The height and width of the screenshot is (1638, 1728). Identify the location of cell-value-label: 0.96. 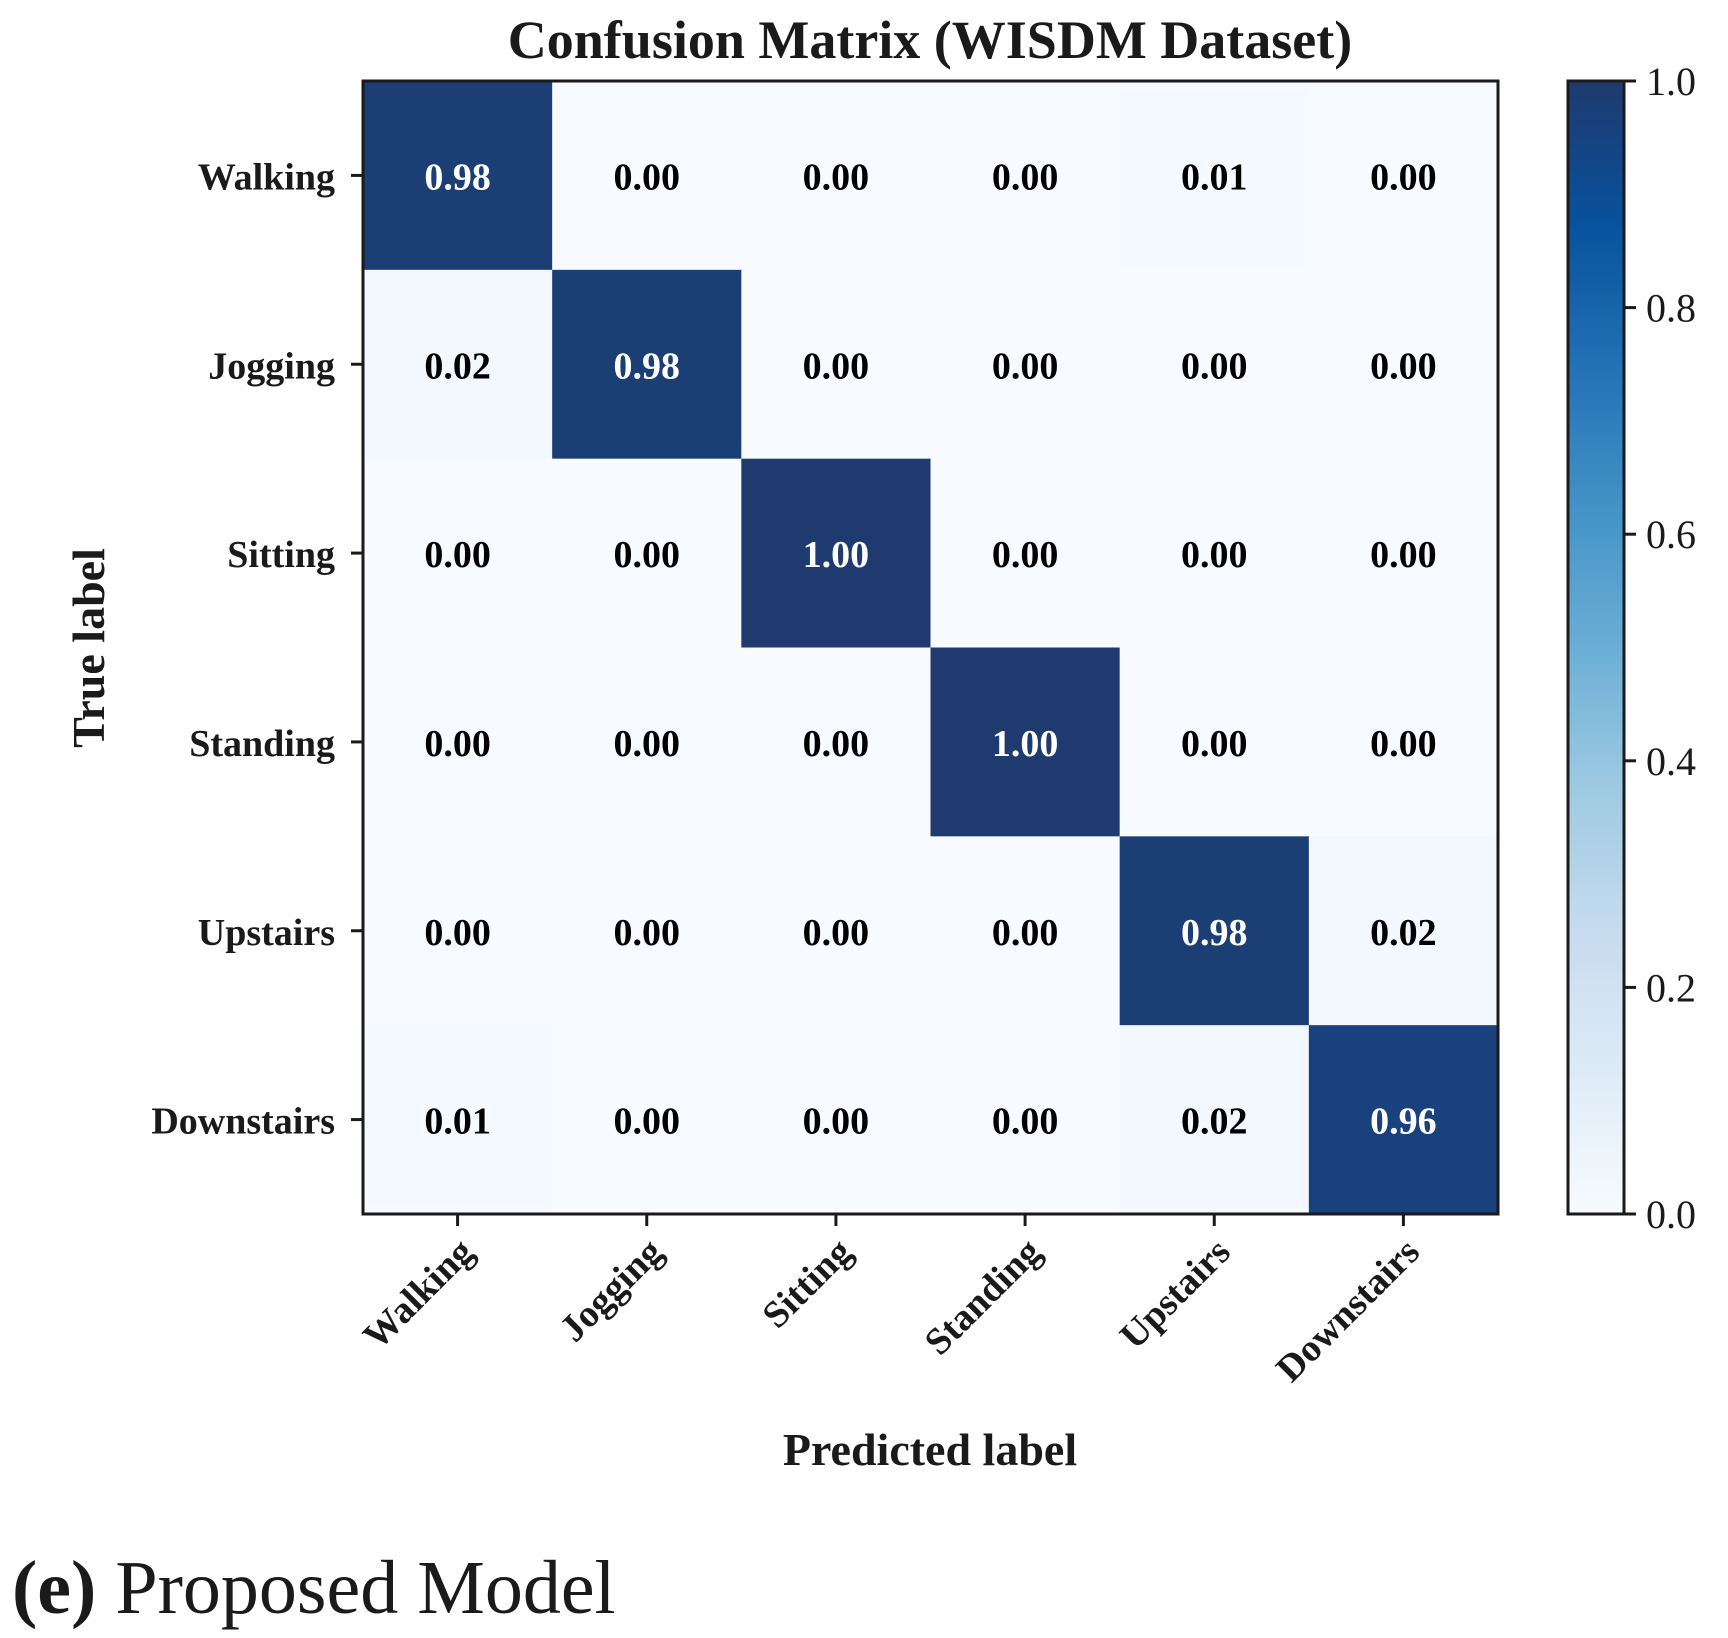
(1403, 1122).